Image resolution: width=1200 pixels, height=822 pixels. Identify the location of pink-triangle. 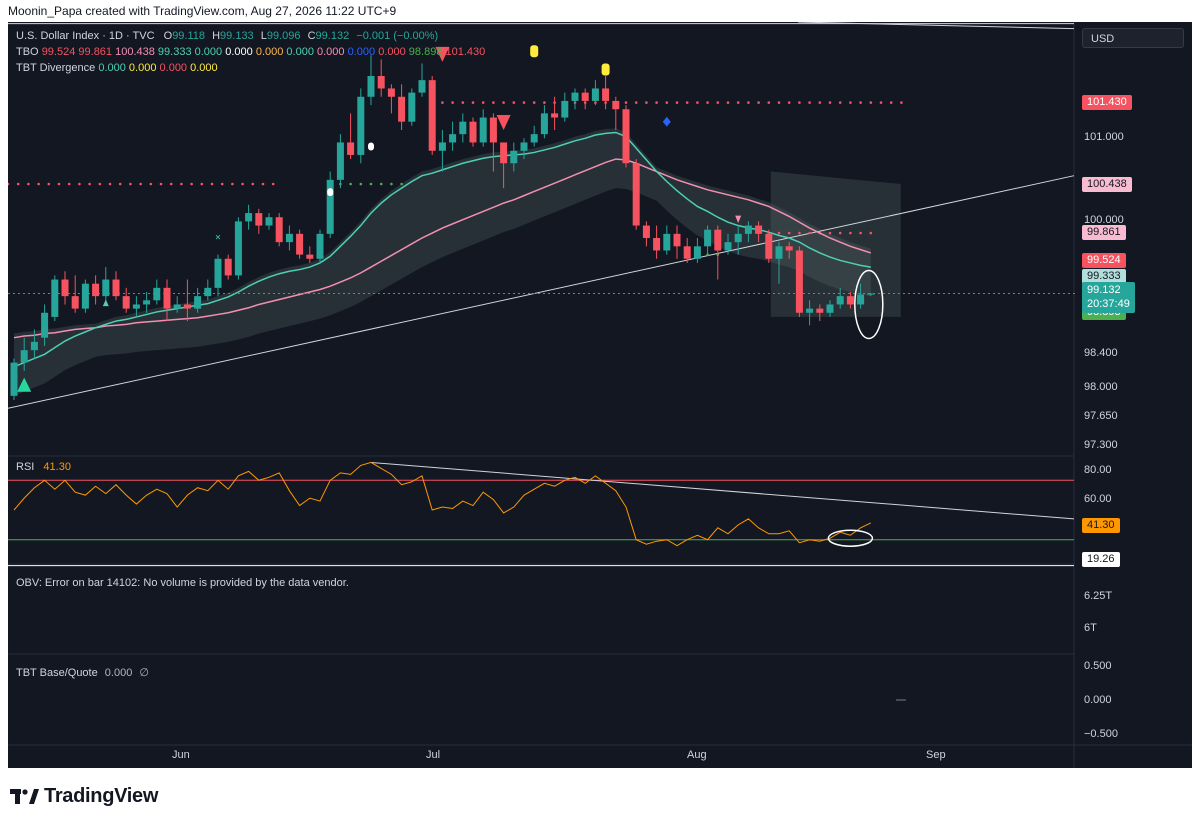
(738, 219).